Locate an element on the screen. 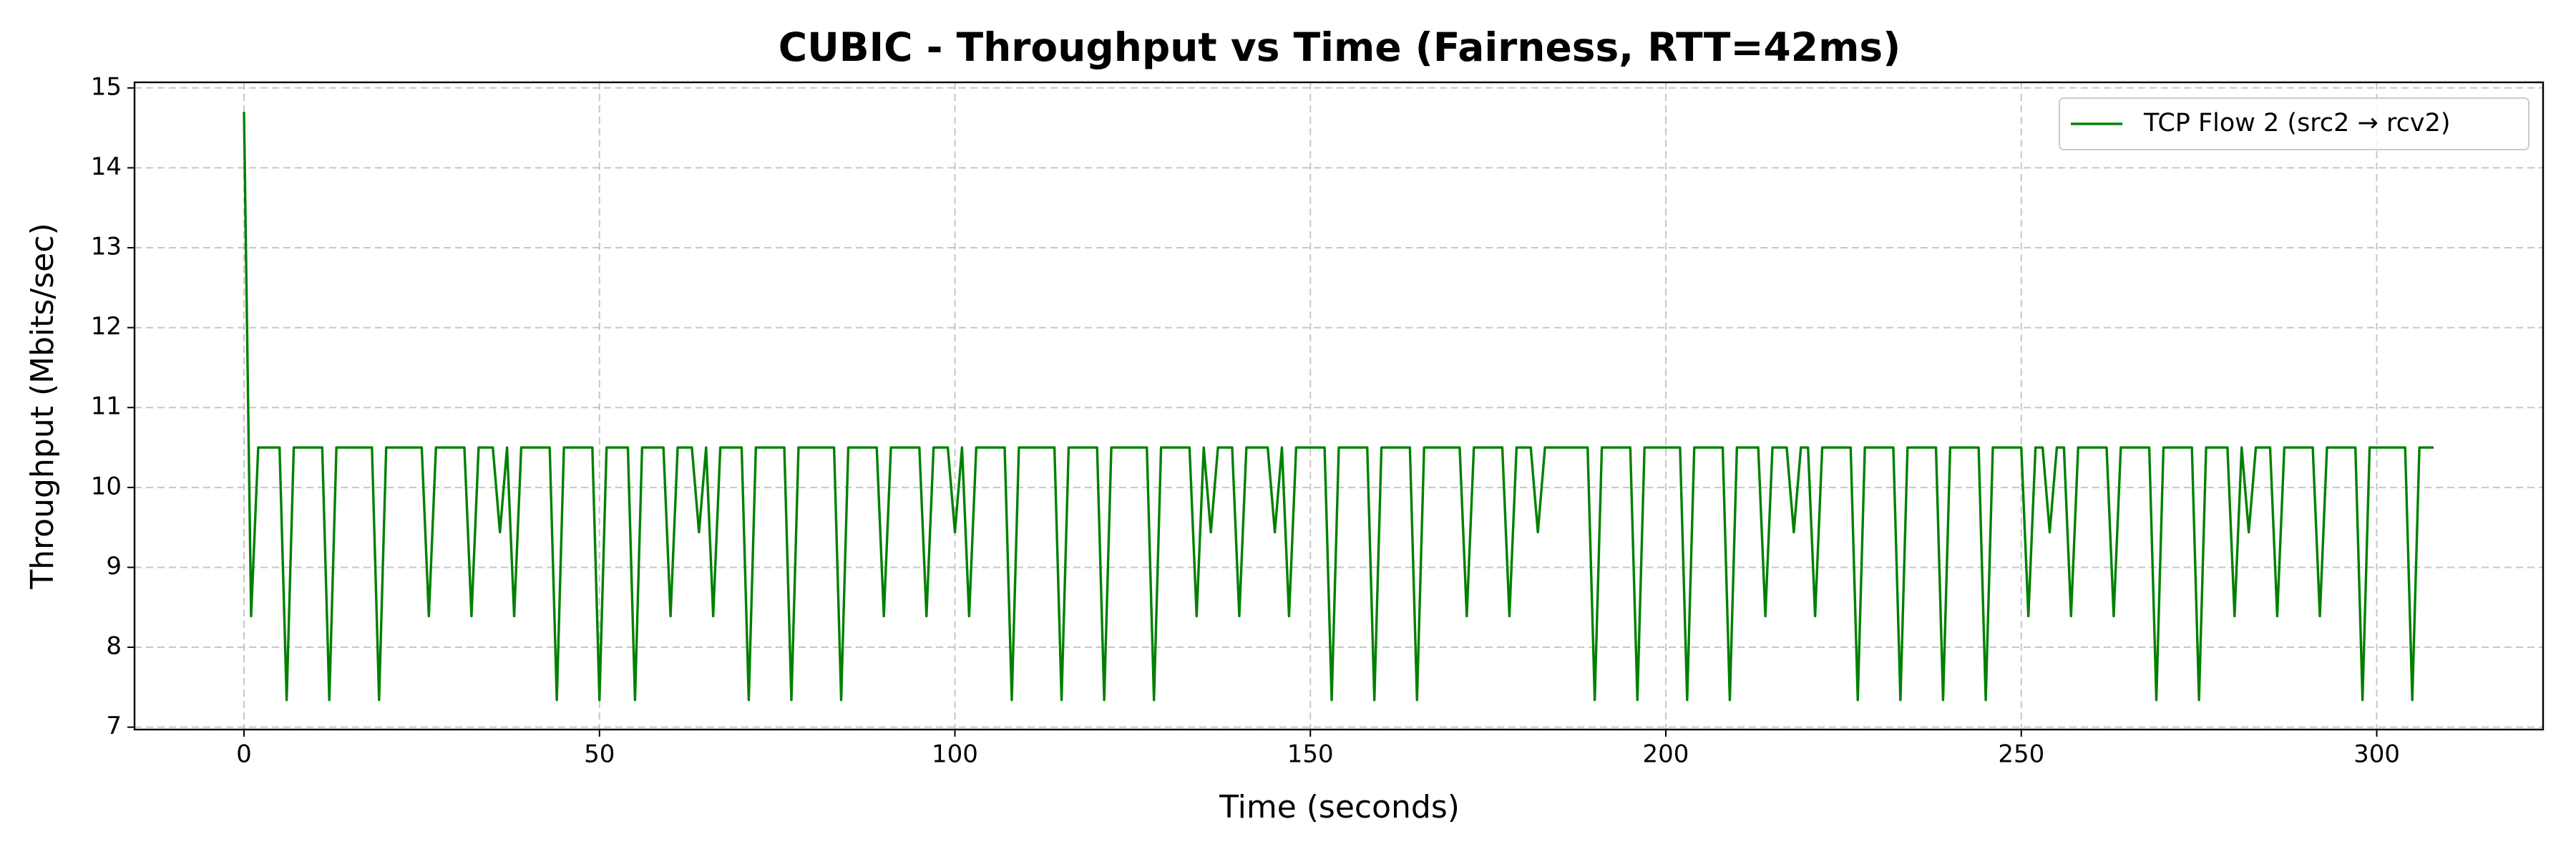 Image resolution: width=2576 pixels, height=862 pixels. y-axis-label: Throughput (Mbits/sec) is located at coordinates (42, 406).